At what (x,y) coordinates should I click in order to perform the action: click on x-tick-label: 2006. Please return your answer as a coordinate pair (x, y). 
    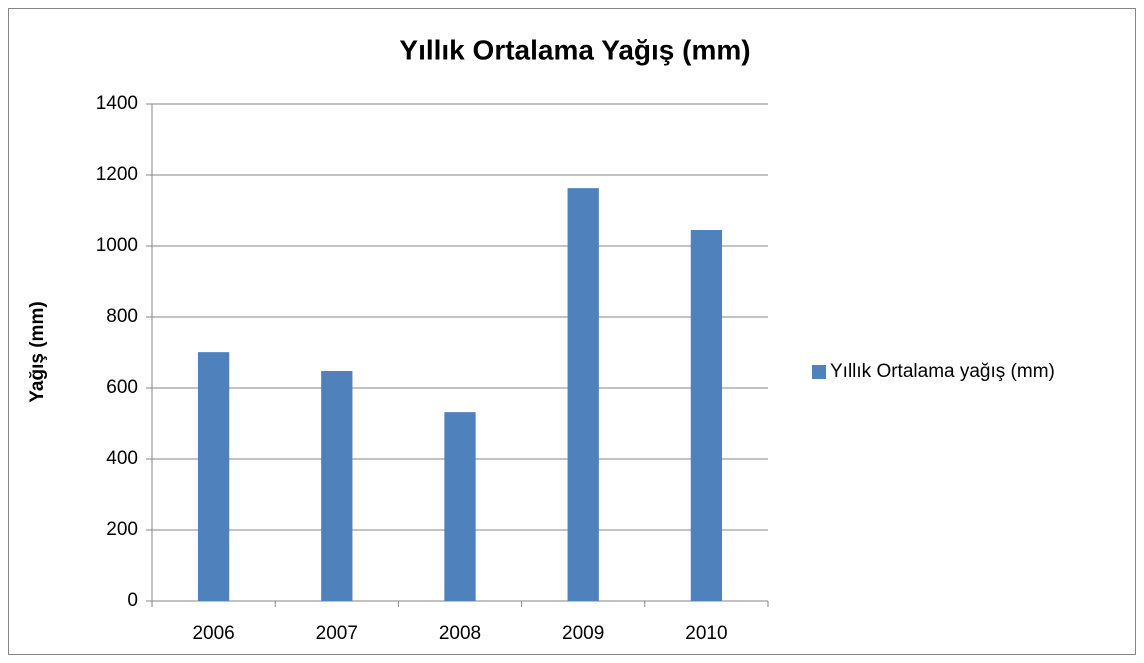
    Looking at the image, I should click on (213, 633).